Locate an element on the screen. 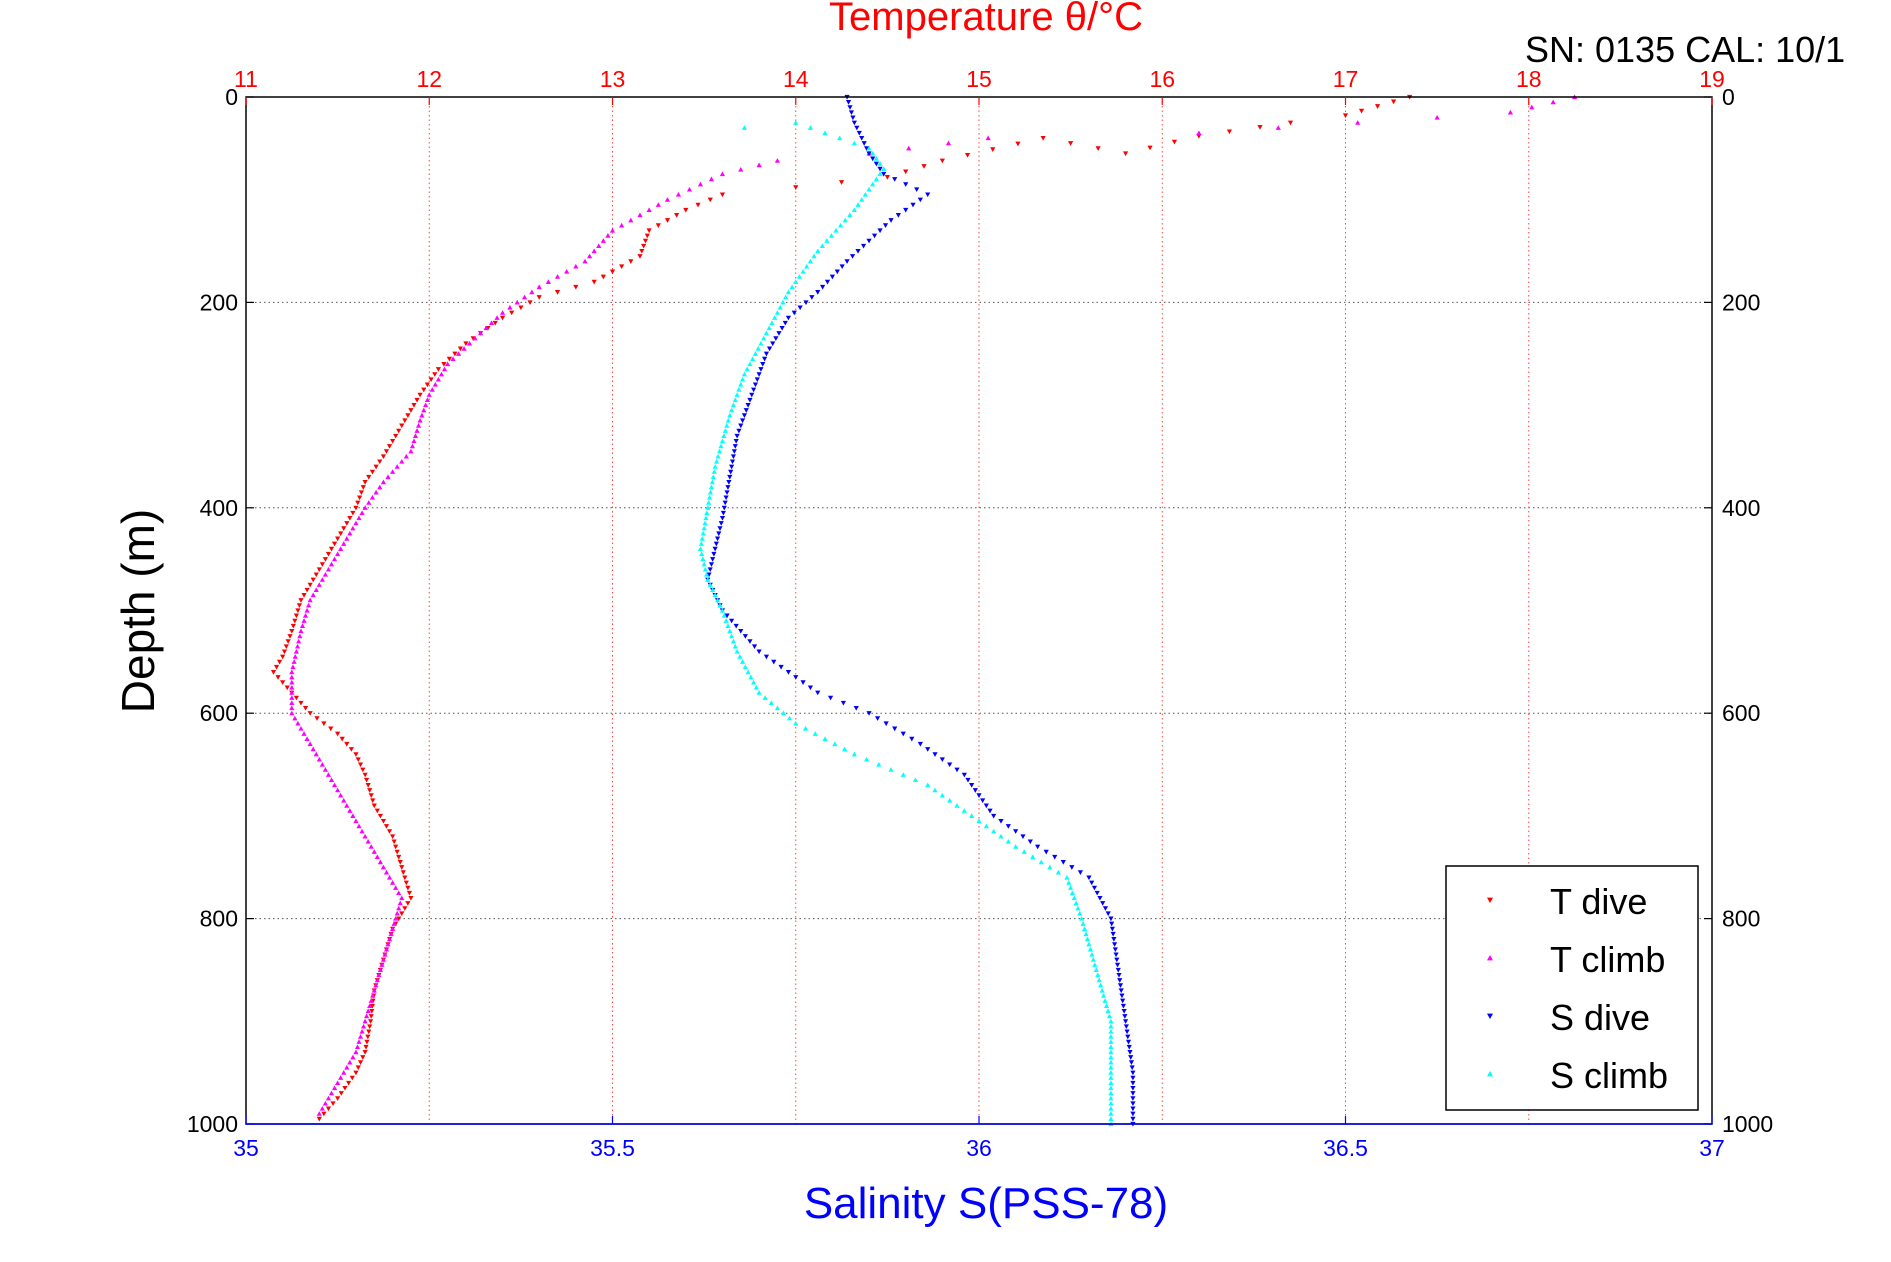 This screenshot has height=1262, width=1891. y-tick-label-right: 600 is located at coordinates (1741, 713).